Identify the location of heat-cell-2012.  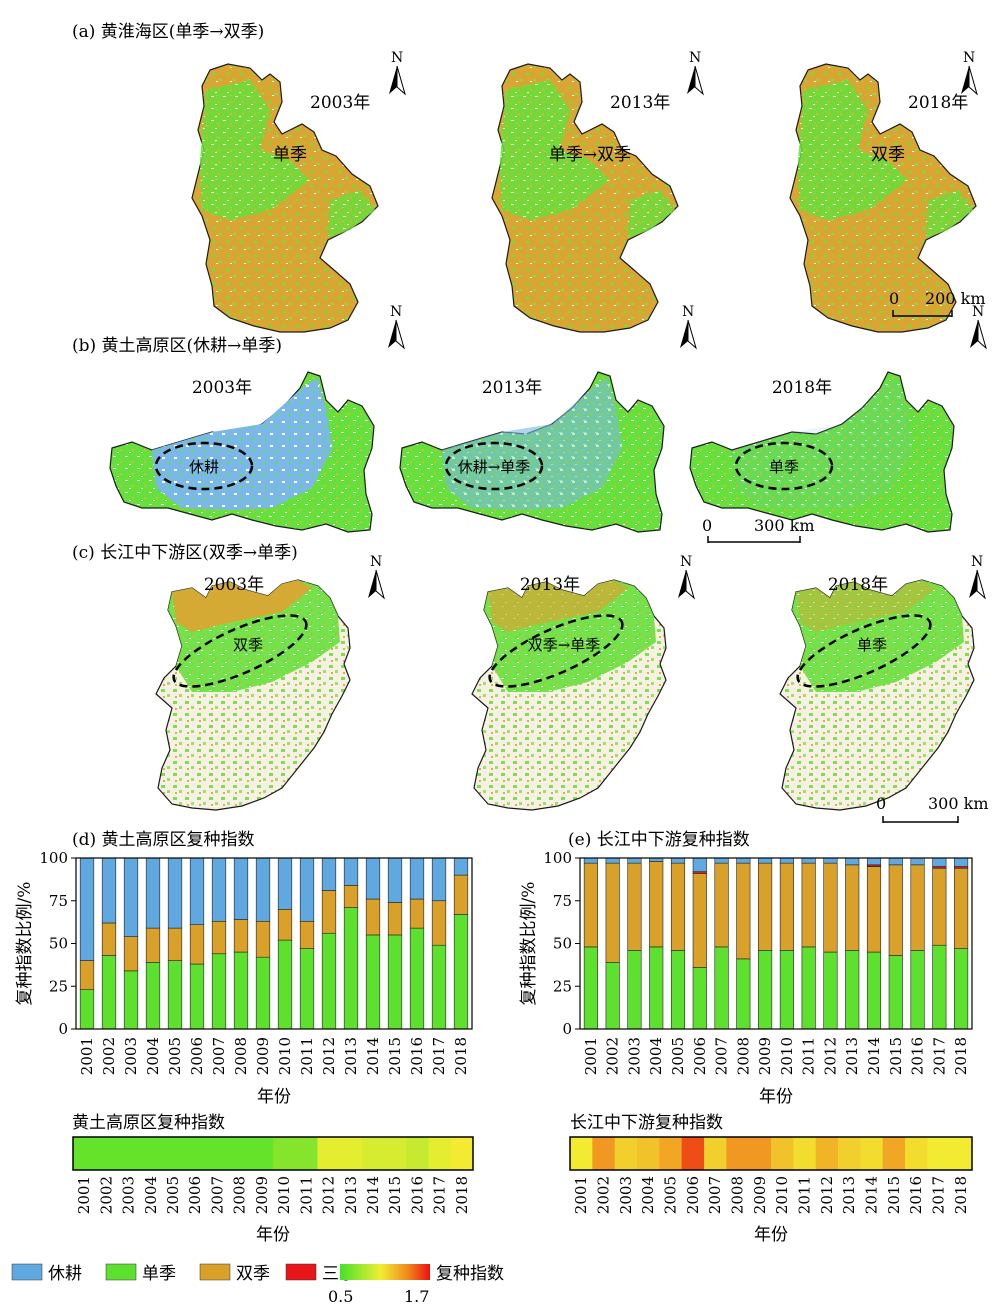
(329, 1153).